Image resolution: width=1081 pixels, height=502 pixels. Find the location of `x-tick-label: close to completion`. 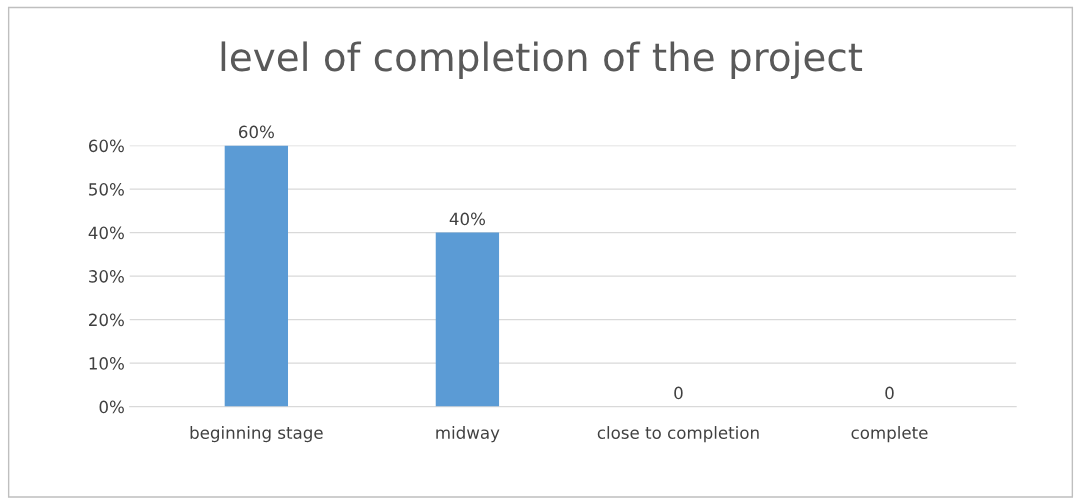

x-tick-label: close to completion is located at coordinates (678, 434).